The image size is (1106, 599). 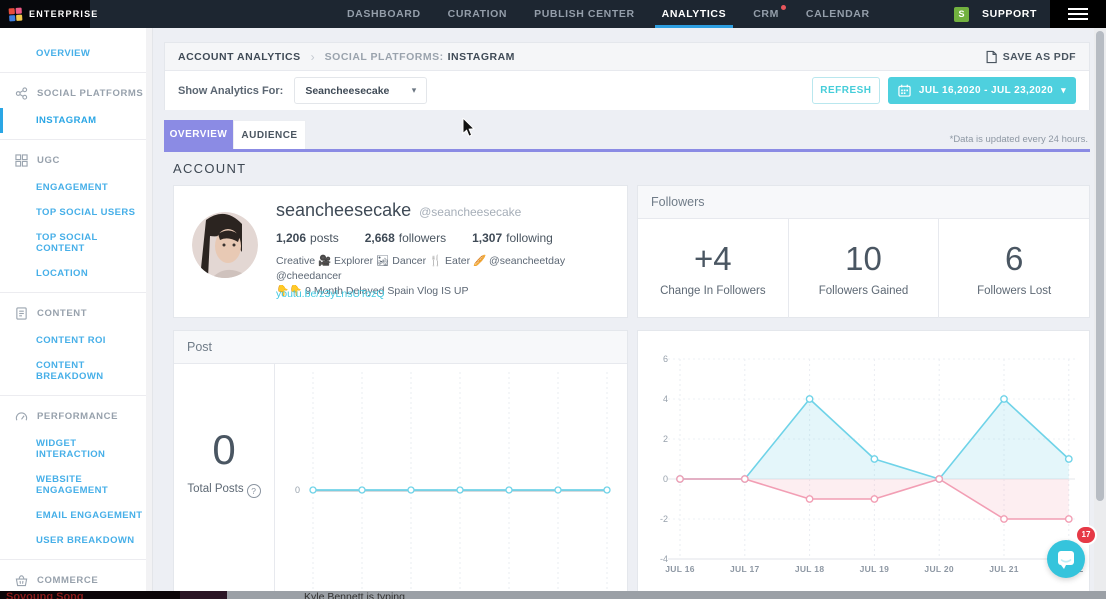 I want to click on document-icon, so click(x=21, y=313).